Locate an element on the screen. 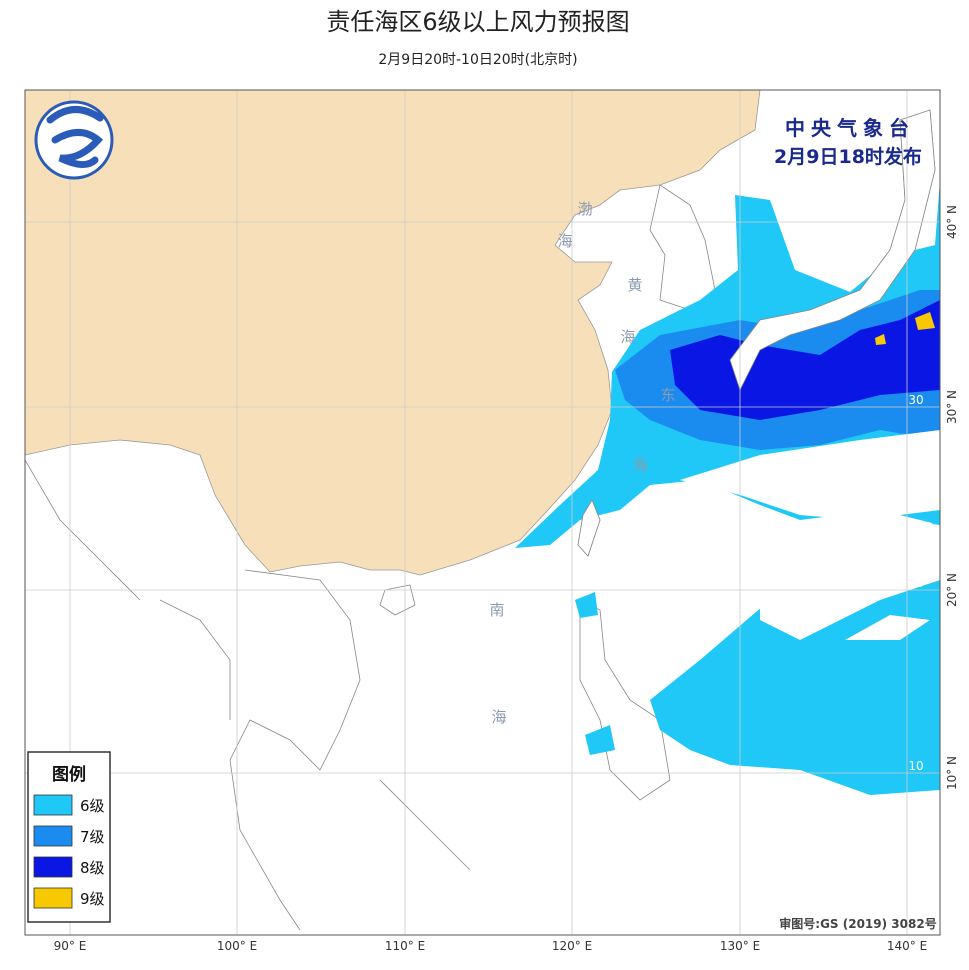 The width and height of the screenshot is (969, 970). legend-label: 7级 is located at coordinates (92, 837).